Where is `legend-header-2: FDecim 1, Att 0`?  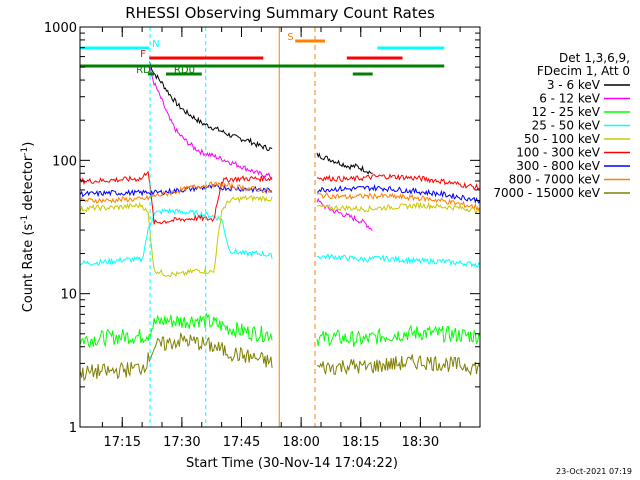 legend-header-2: FDecim 1, Att 0 is located at coordinates (583, 71).